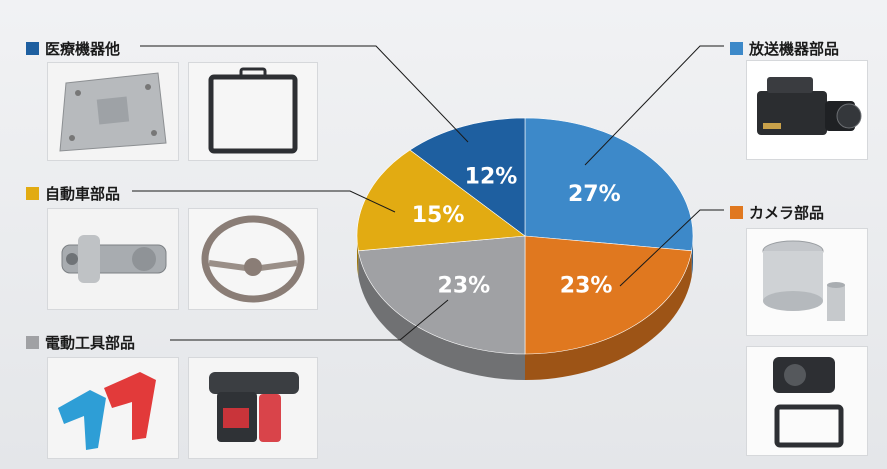 This screenshot has width=887, height=469. Describe the element at coordinates (594, 194) in the screenshot. I see `broadcast-value-label: 27%` at that location.